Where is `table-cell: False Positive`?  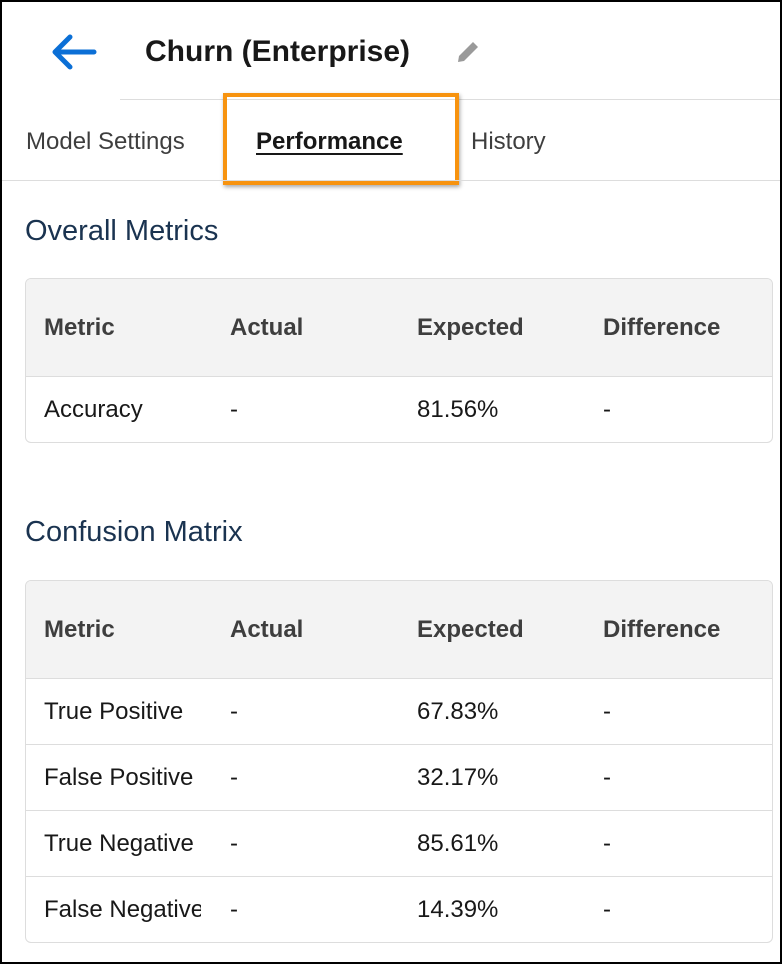 table-cell: False Positive is located at coordinates (119, 777).